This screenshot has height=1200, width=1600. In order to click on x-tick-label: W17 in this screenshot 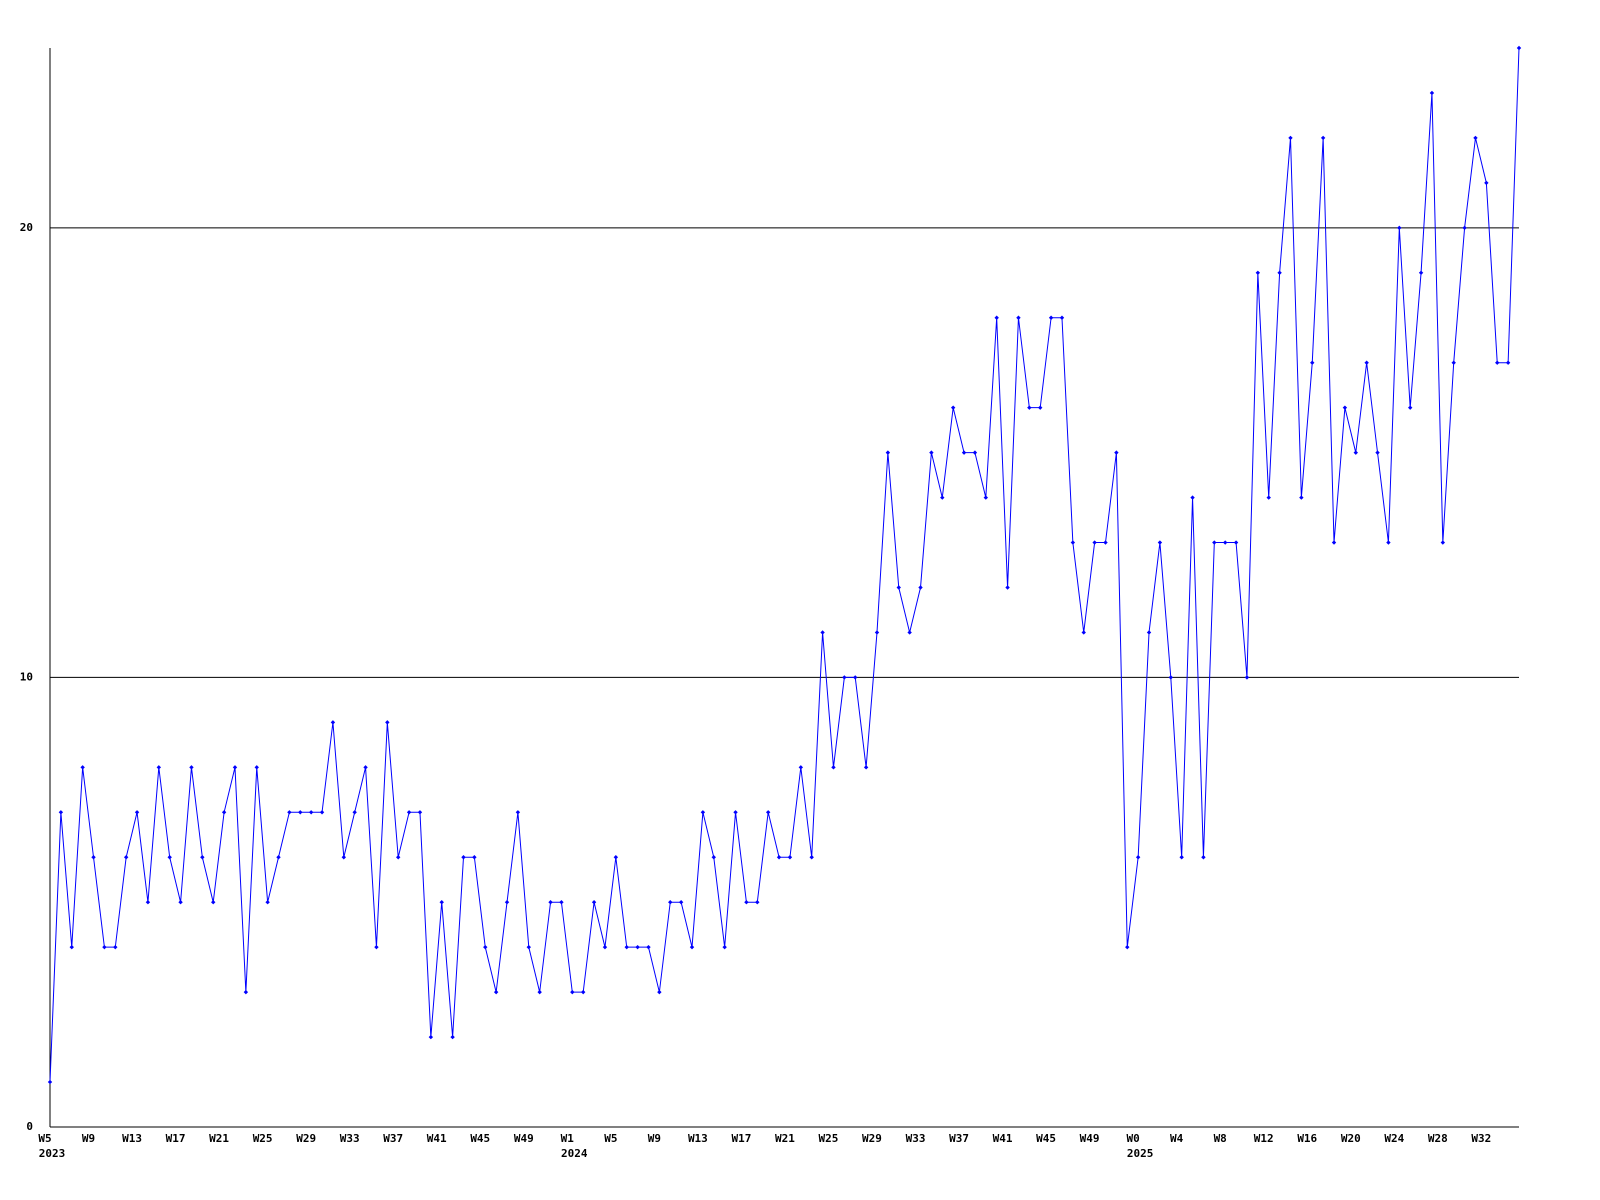, I will do `click(176, 1138)`.